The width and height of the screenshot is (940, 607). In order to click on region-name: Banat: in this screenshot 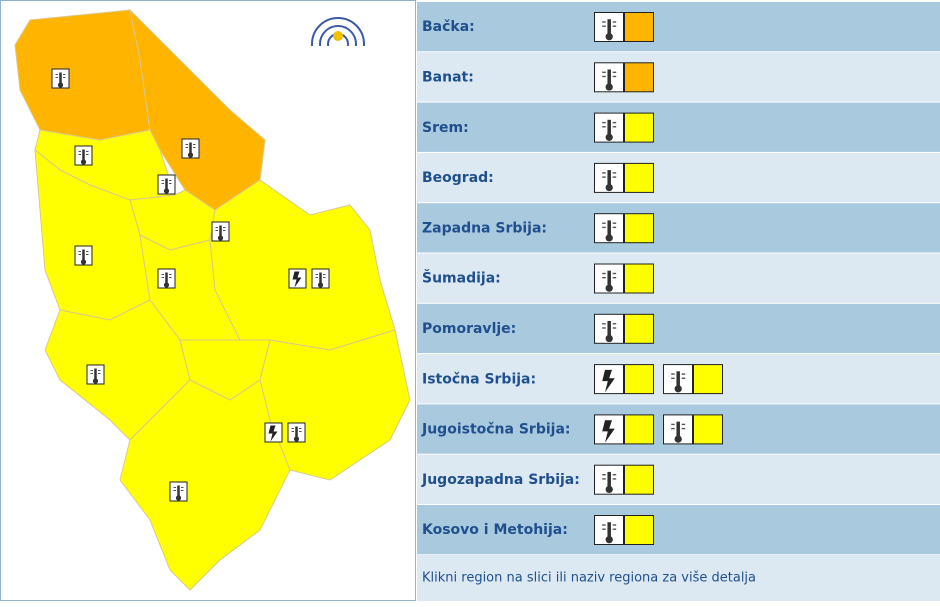, I will do `click(448, 77)`.